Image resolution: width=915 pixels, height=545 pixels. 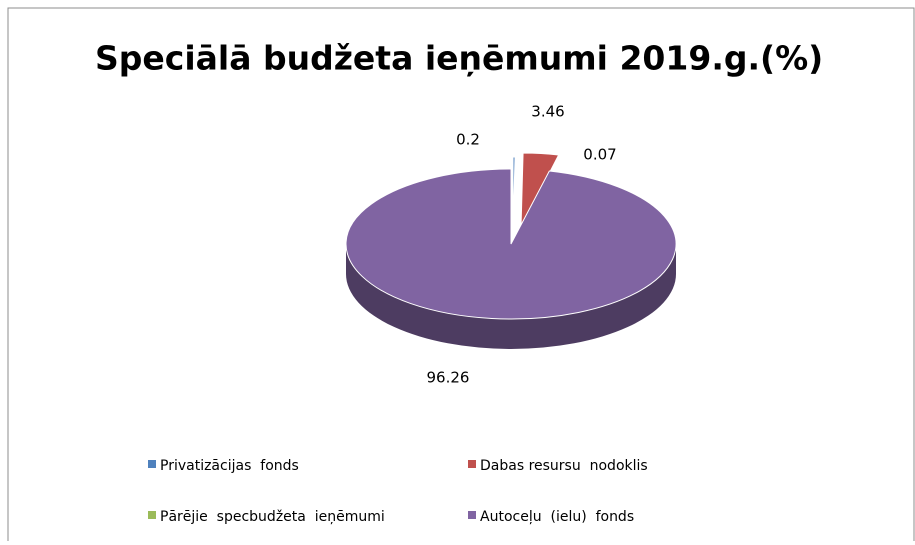 What do you see at coordinates (564, 466) in the screenshot?
I see `legend-label: Dabas resursu nodoklis` at bounding box center [564, 466].